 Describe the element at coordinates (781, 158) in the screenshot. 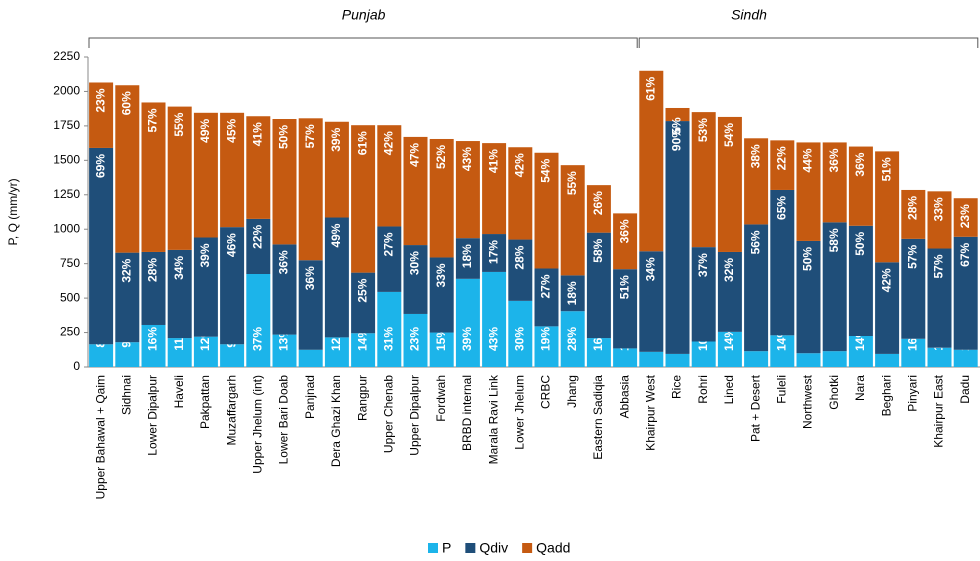

I see `value-label: 22%` at that location.